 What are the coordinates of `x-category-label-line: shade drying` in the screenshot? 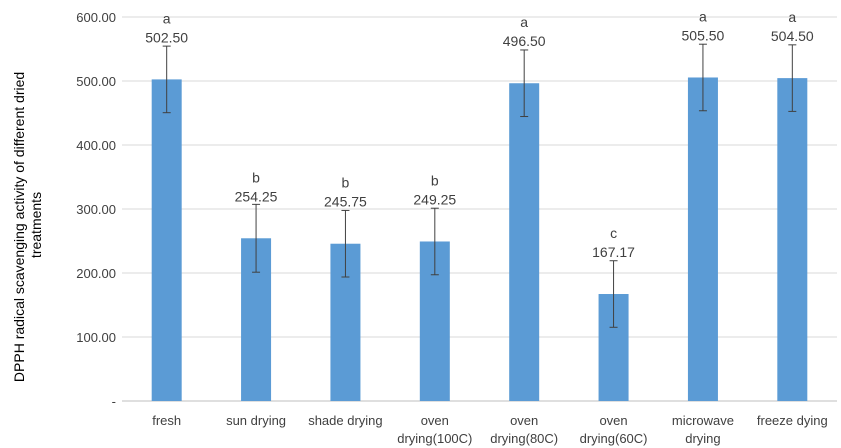 It's located at (345, 420).